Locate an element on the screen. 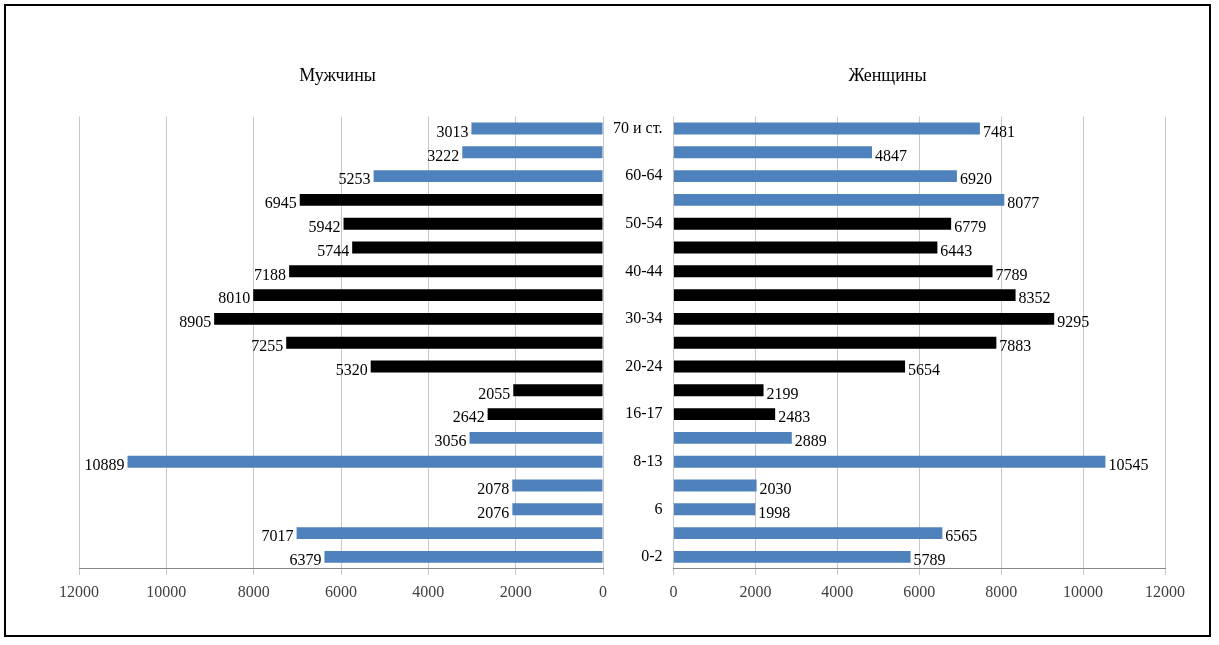  data-label: 6565 is located at coordinates (961, 536).